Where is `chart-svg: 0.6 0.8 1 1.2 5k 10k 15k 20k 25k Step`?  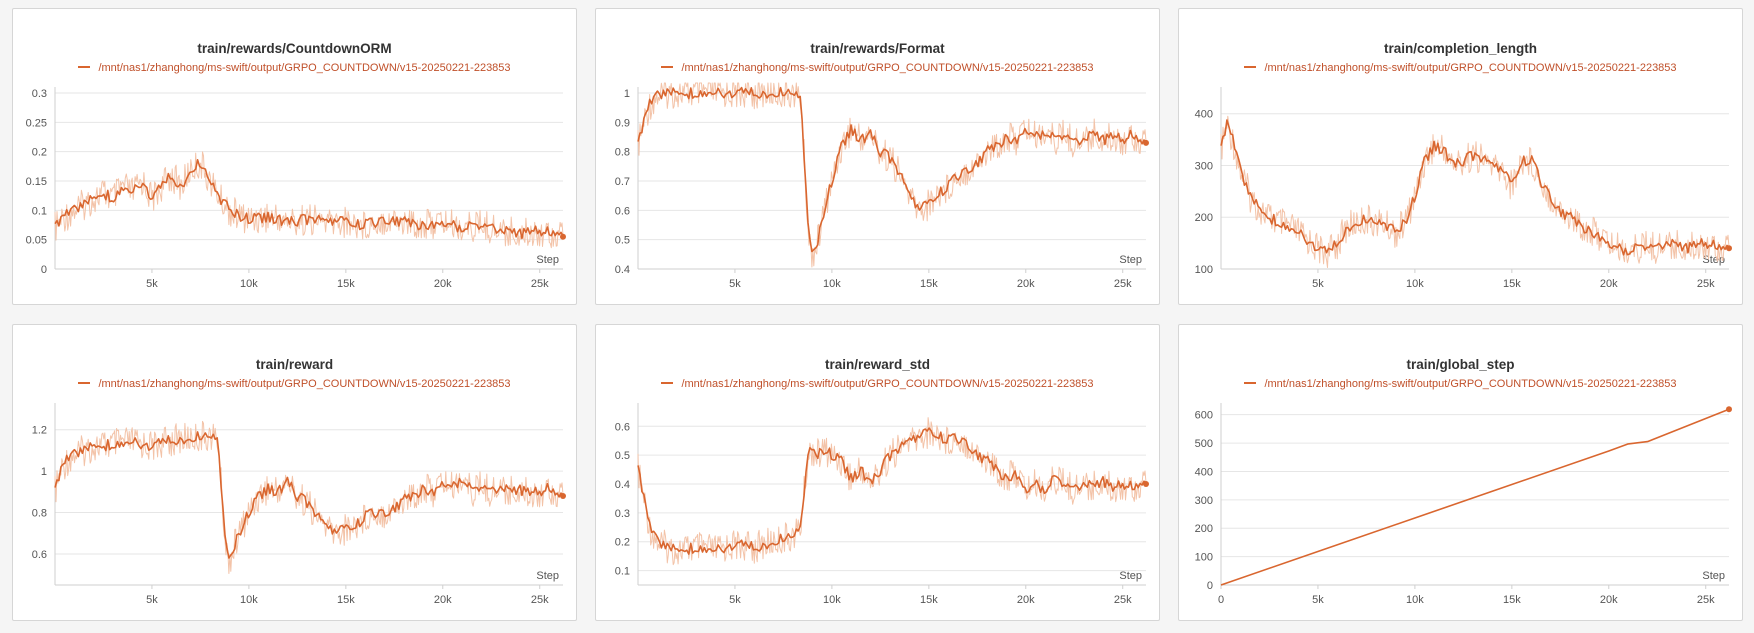
chart-svg: 0.6 0.8 1 1.2 5k 10k 15k 20k 25k Step is located at coordinates (299, 504).